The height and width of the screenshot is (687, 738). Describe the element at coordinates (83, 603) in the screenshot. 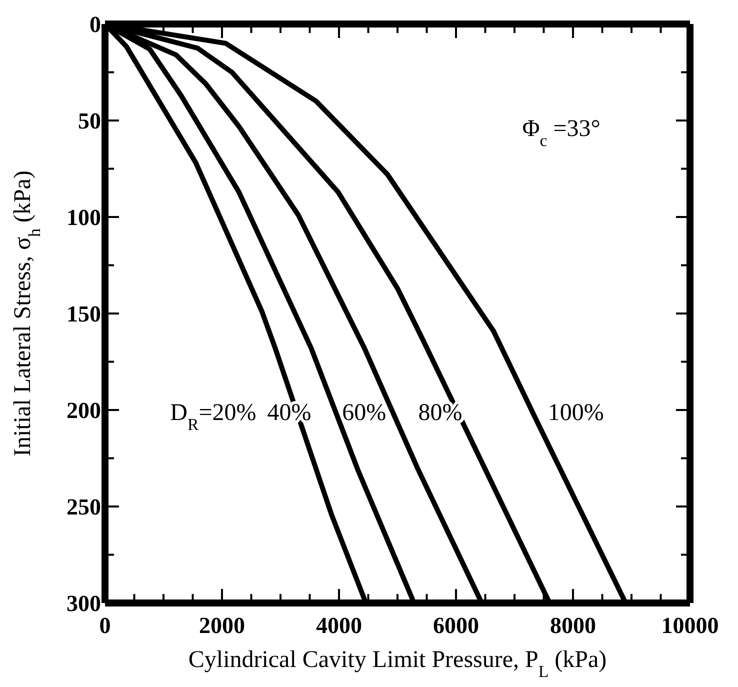

I see `y-tick-label: 300` at that location.